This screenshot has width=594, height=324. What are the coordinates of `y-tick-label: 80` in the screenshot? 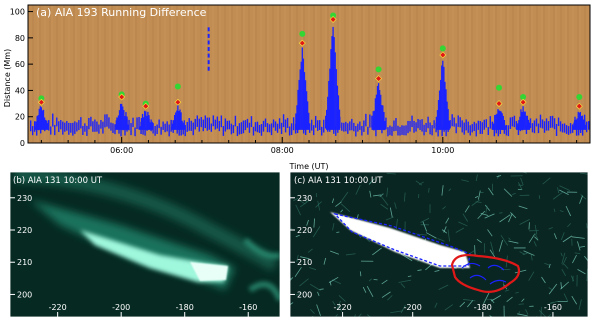 It's located at (20, 38).